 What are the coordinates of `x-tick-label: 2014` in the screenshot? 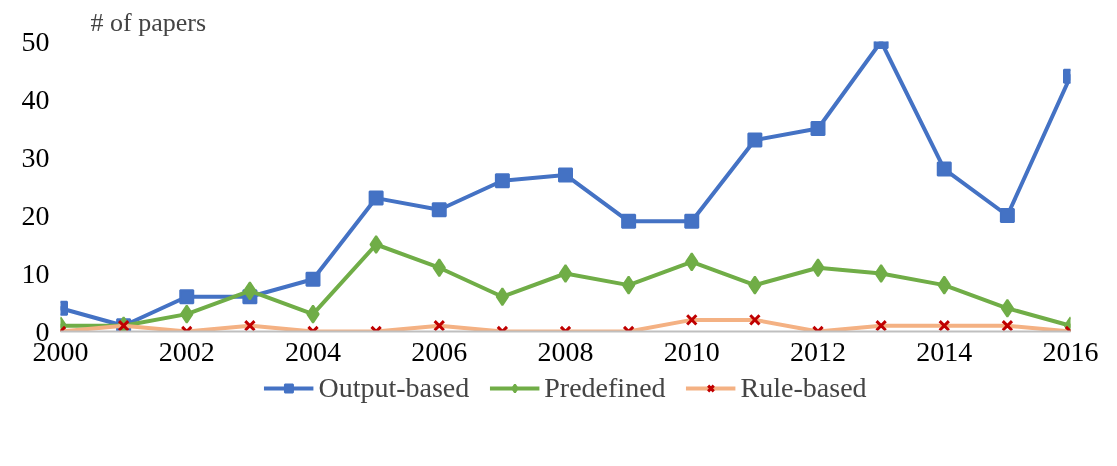 It's located at (944, 351).